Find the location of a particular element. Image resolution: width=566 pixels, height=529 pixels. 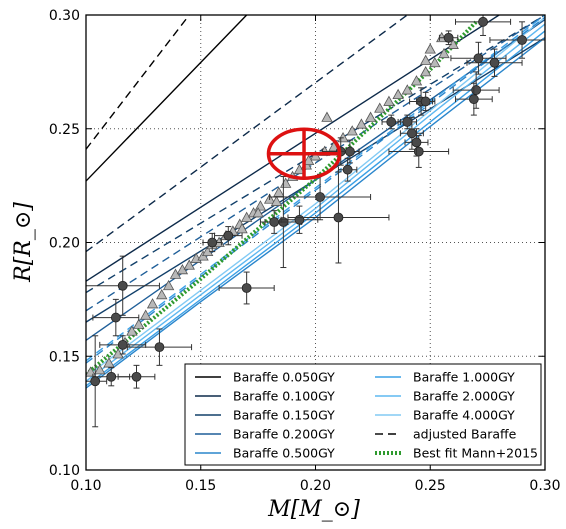

legend-entry-4: Baraffe 0.500GY is located at coordinates (265, 453).